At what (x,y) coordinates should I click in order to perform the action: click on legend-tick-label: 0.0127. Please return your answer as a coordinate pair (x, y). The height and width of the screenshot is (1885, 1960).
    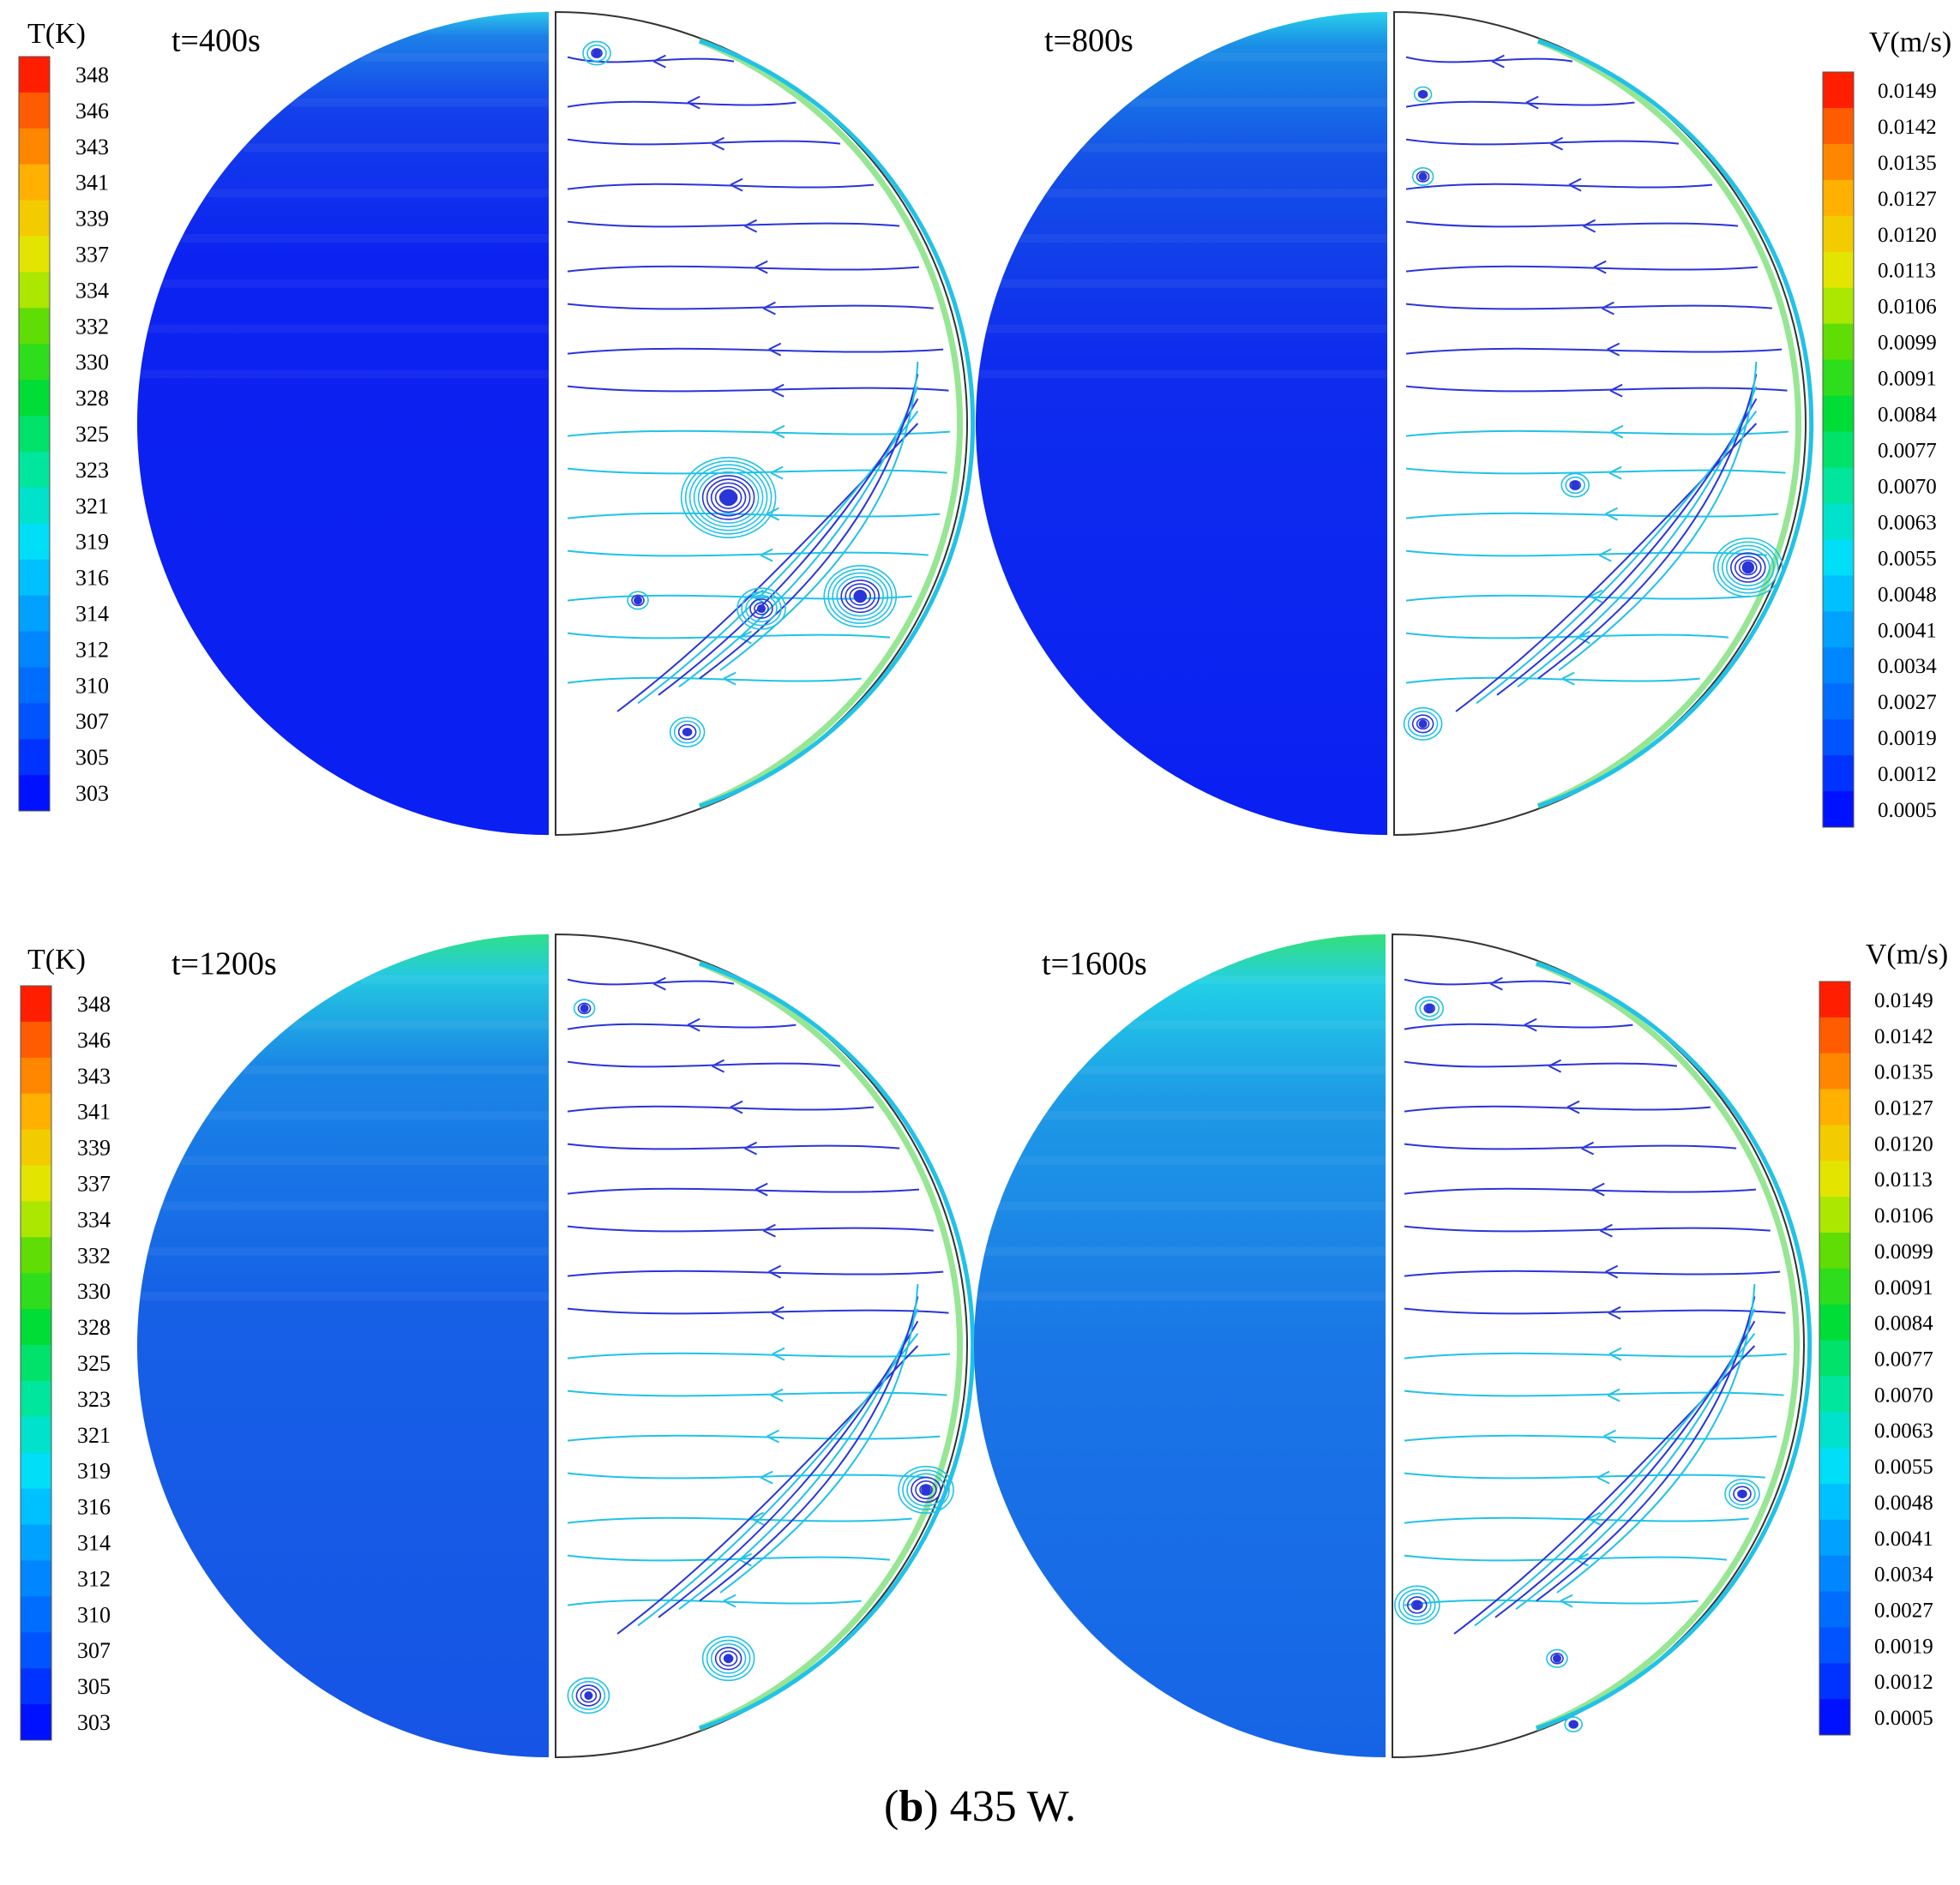
    Looking at the image, I should click on (1904, 1108).